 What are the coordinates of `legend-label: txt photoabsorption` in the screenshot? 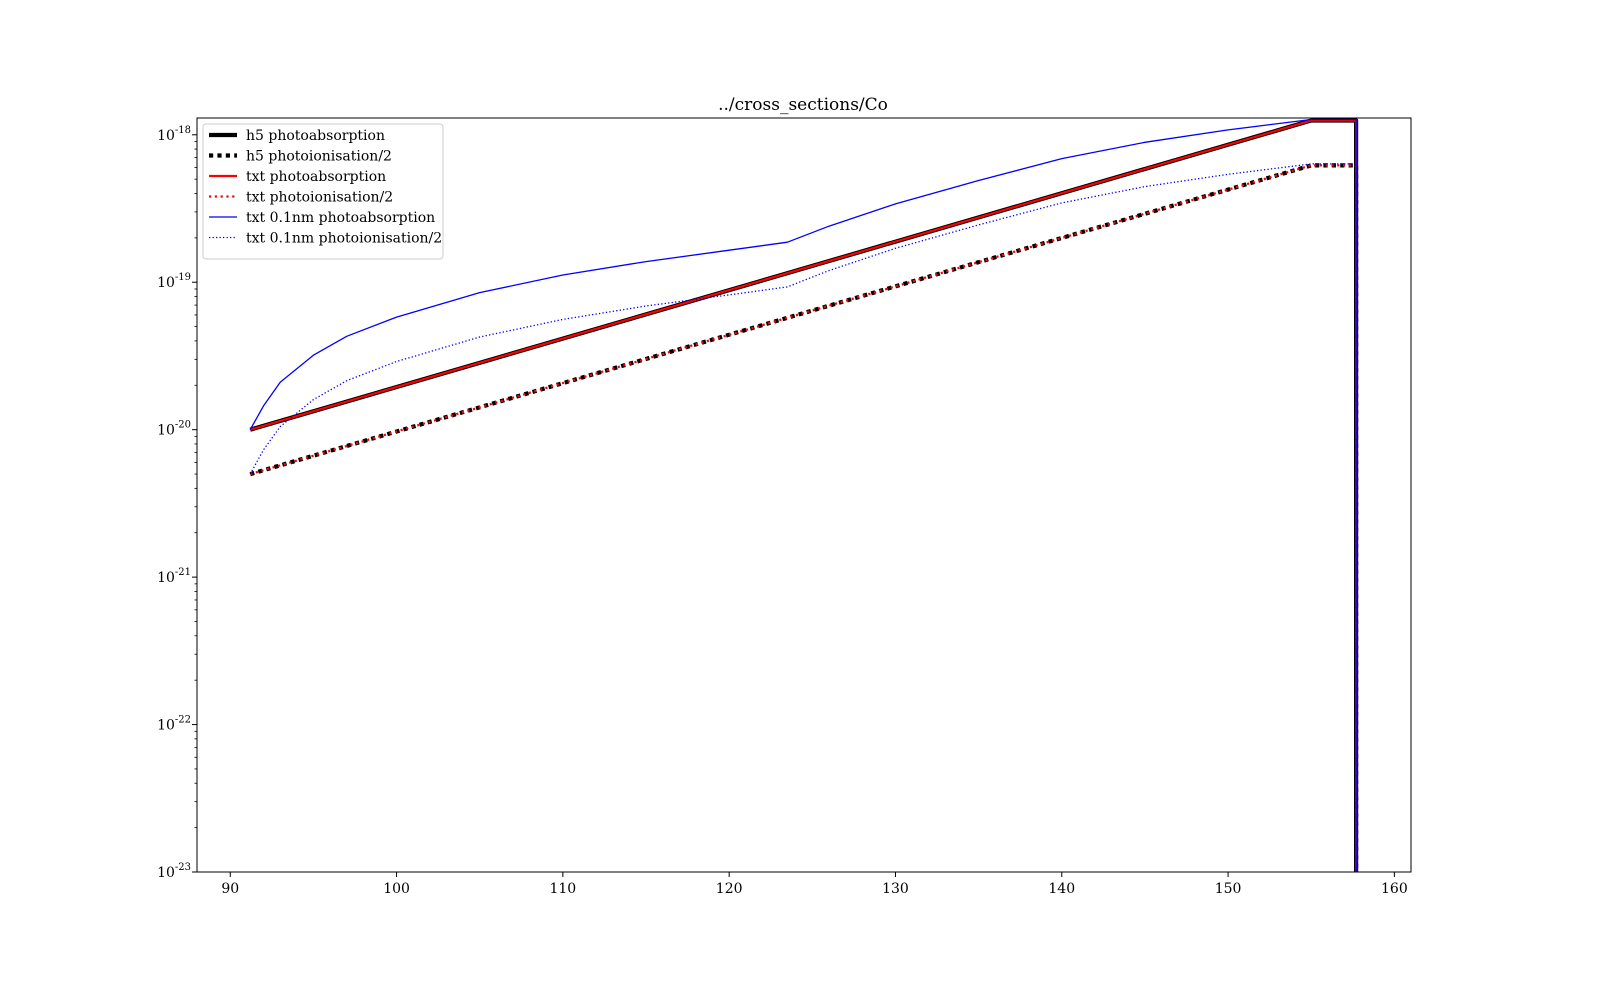 It's located at (316, 177).